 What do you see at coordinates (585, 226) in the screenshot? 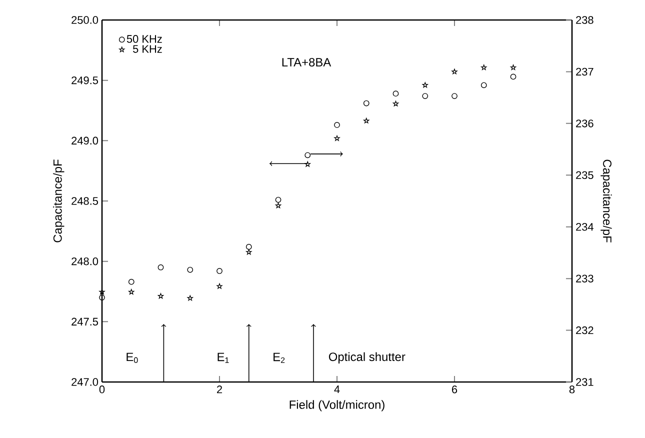
I see `y2-tick-label: 234` at bounding box center [585, 226].